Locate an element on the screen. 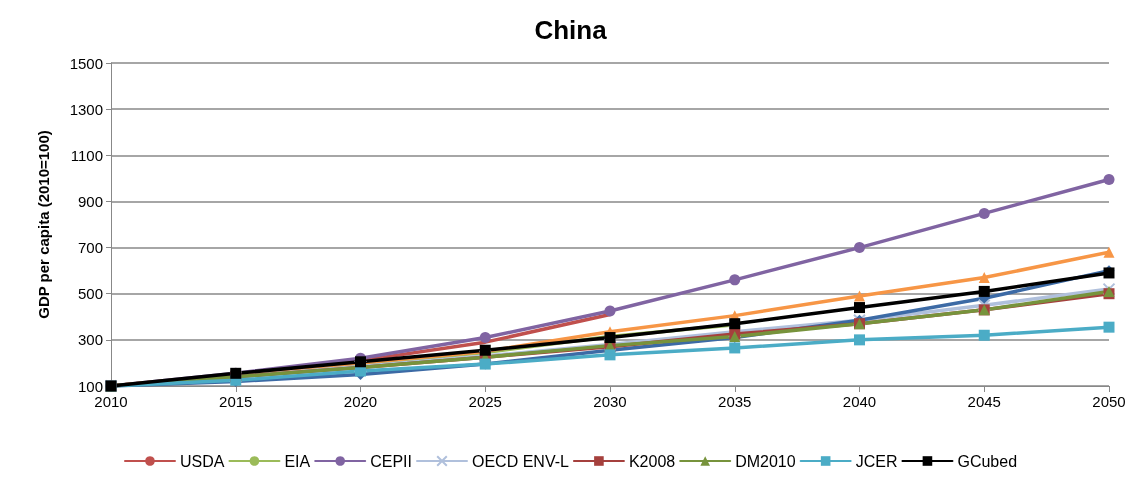 The image size is (1141, 486). legend-label: GCubed is located at coordinates (987, 461).